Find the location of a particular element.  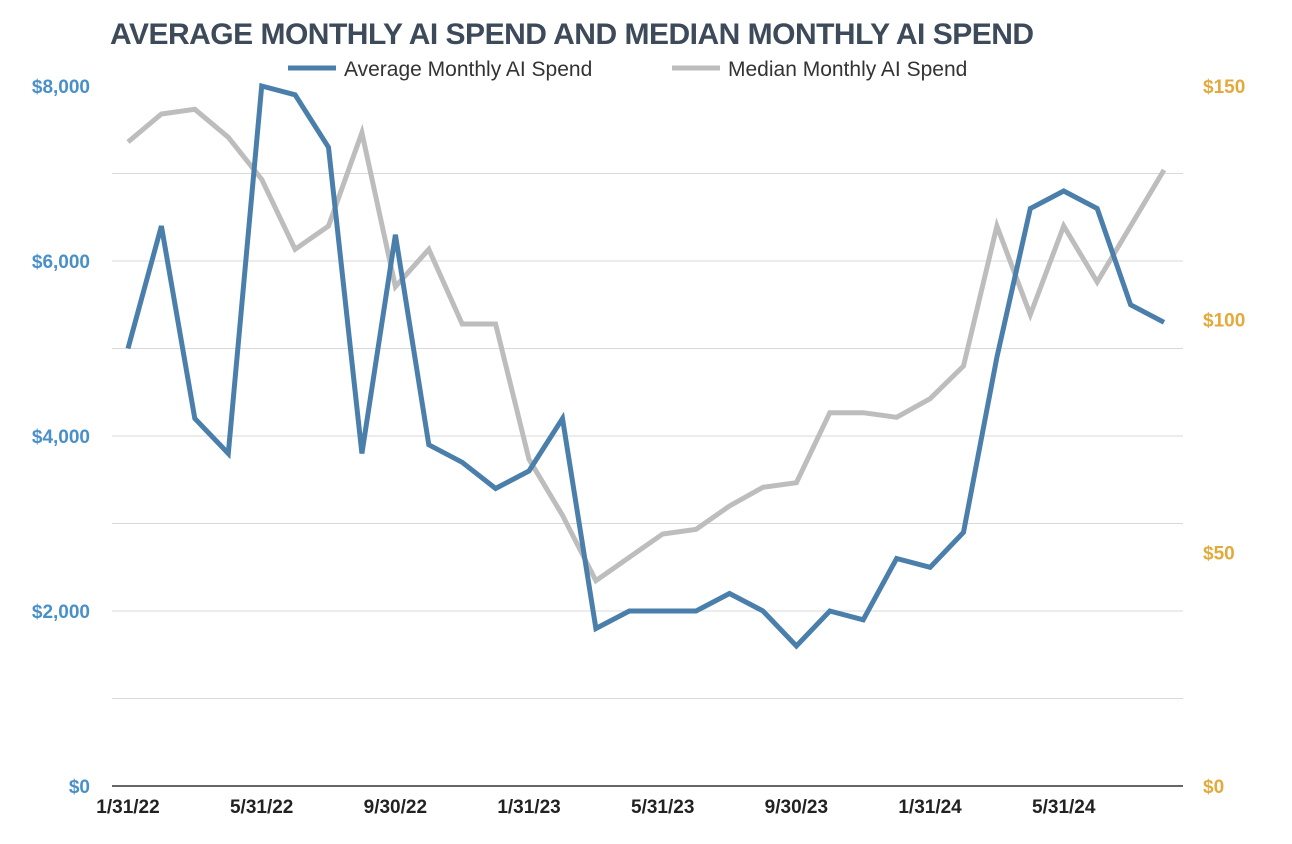

x-tick-label: 5/31/24 is located at coordinates (1064, 807).